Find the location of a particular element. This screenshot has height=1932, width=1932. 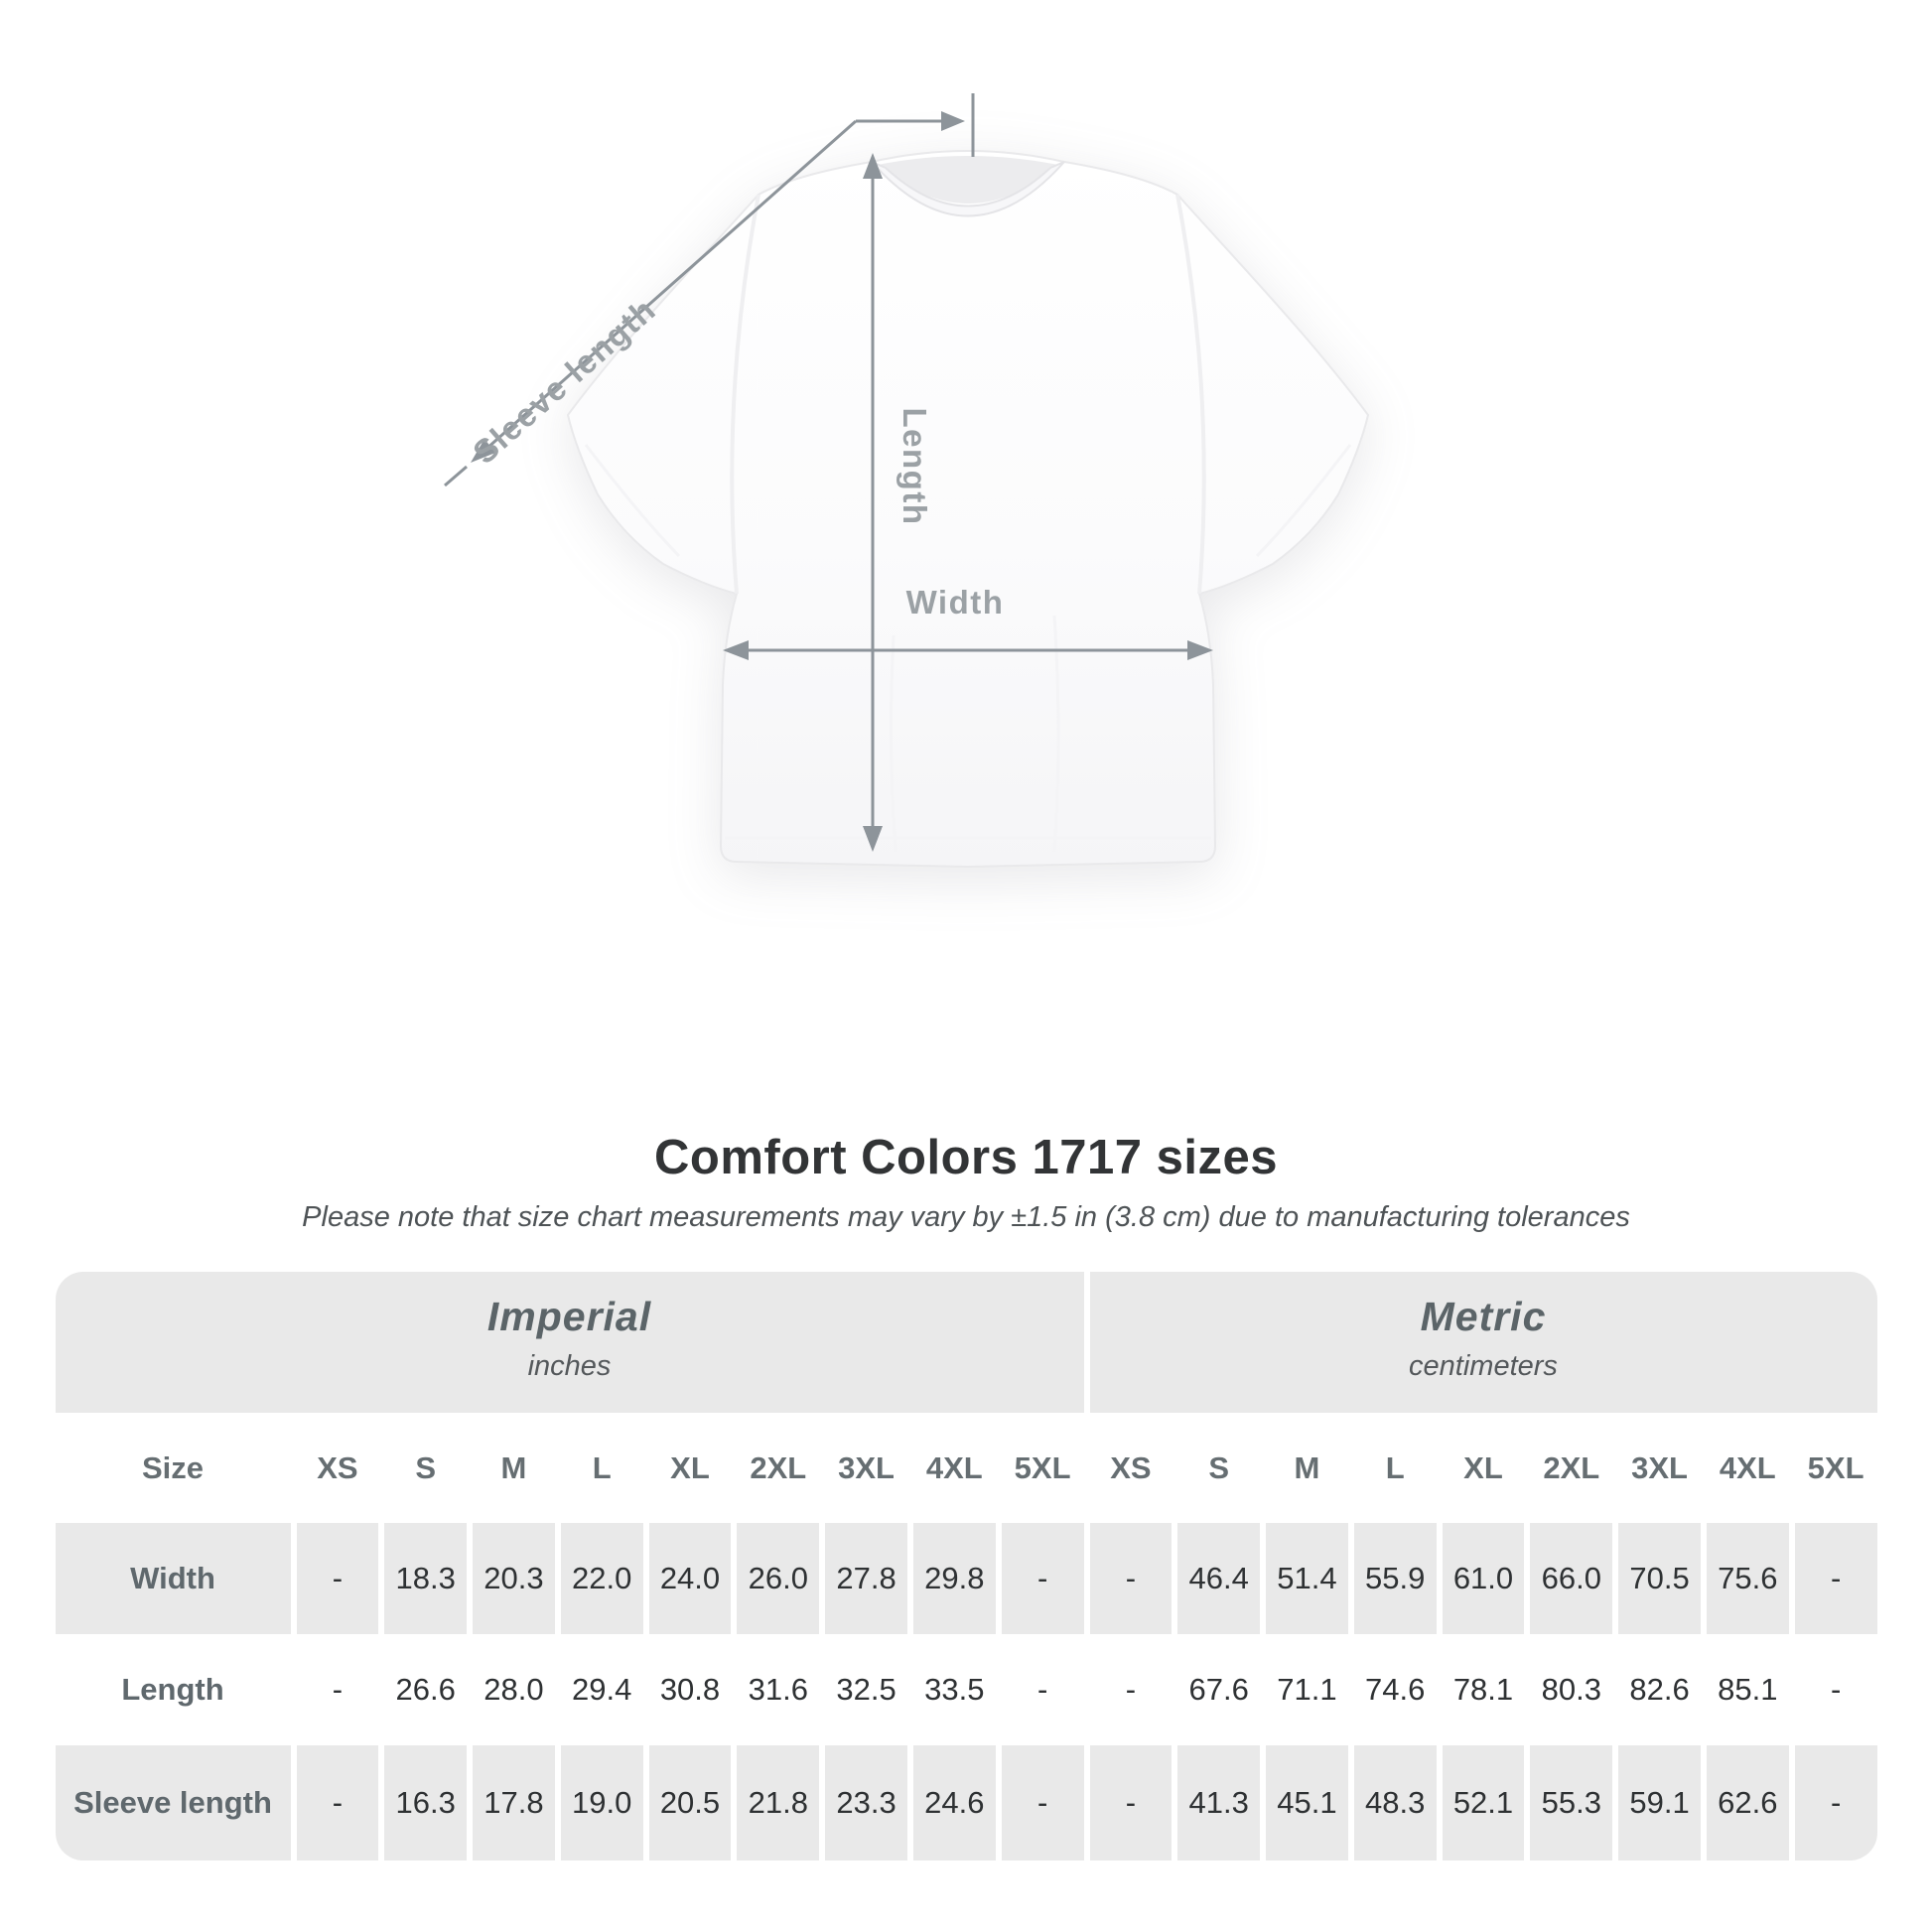

row-label-width: Width is located at coordinates (173, 1579).